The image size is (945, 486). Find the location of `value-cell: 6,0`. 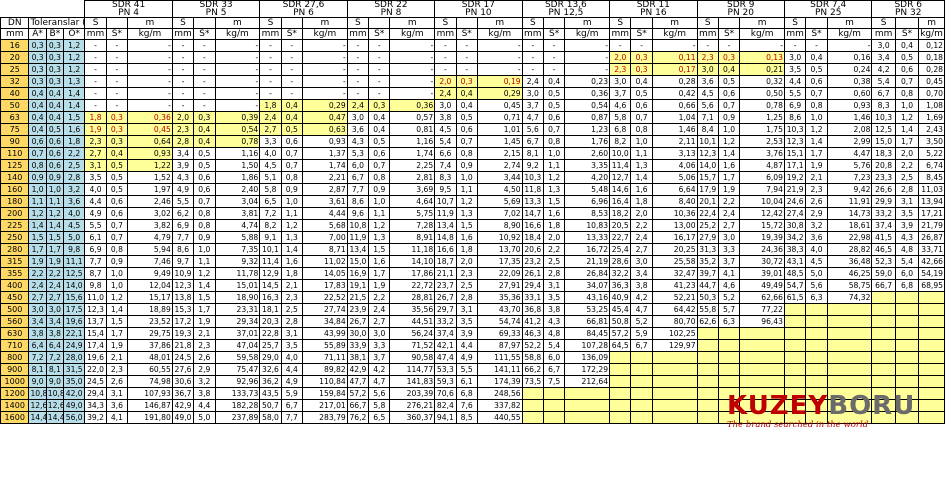

value-cell: 6,0 is located at coordinates (358, 165).